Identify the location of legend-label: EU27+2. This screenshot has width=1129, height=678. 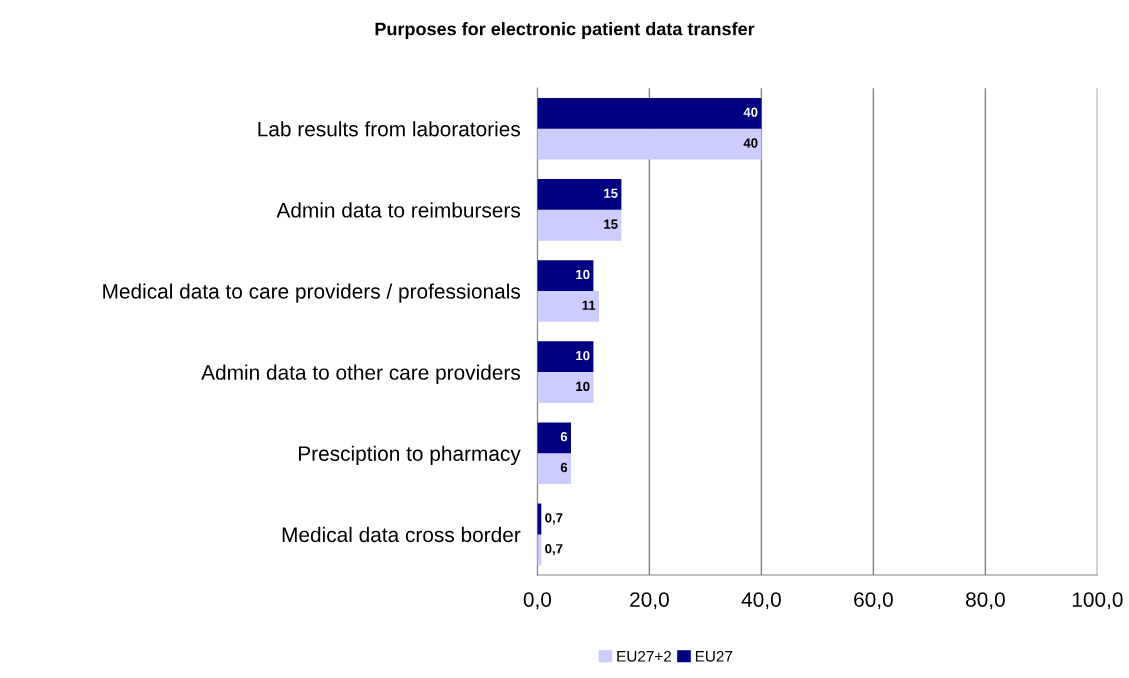
(644, 656).